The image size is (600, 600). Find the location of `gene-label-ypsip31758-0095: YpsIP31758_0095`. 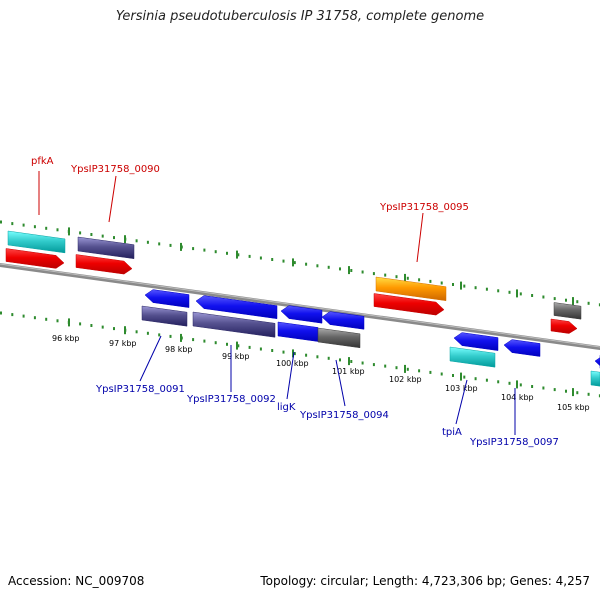

gene-label-ypsip31758-0095: YpsIP31758_0095 is located at coordinates (424, 207).